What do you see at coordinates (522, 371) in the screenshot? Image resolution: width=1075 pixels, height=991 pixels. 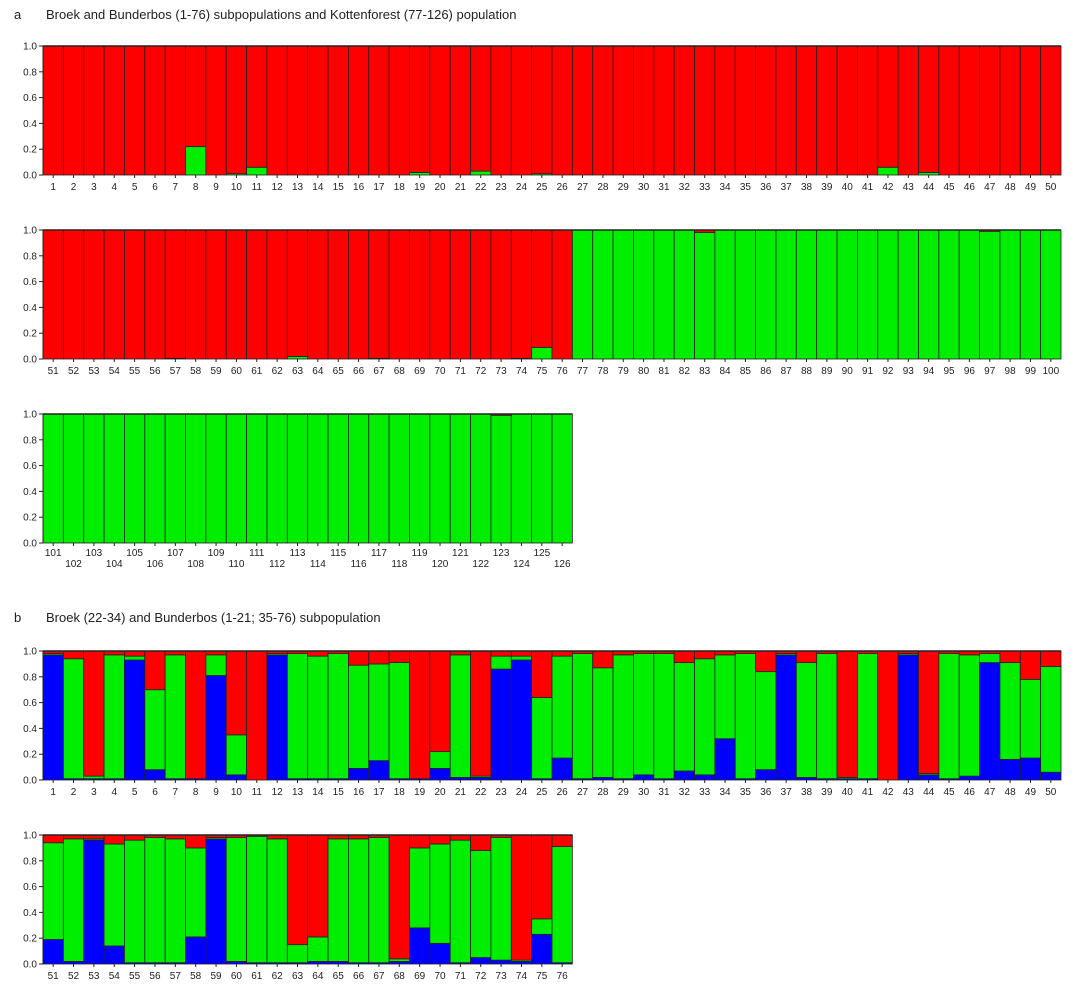 I see `x-tick-label-74: 74` at bounding box center [522, 371].